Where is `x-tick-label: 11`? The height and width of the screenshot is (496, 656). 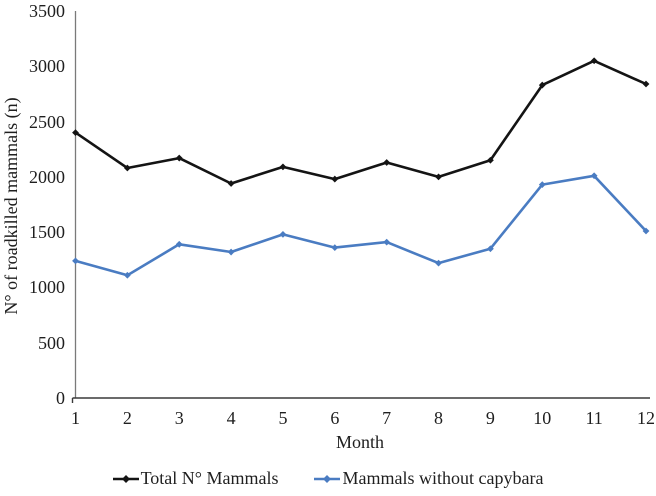 x-tick-label: 11 is located at coordinates (594, 418).